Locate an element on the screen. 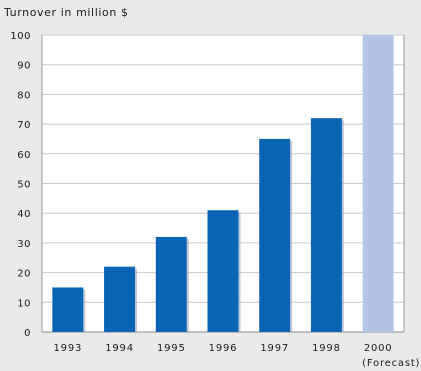  x-tick-label: 2000 is located at coordinates (378, 348).